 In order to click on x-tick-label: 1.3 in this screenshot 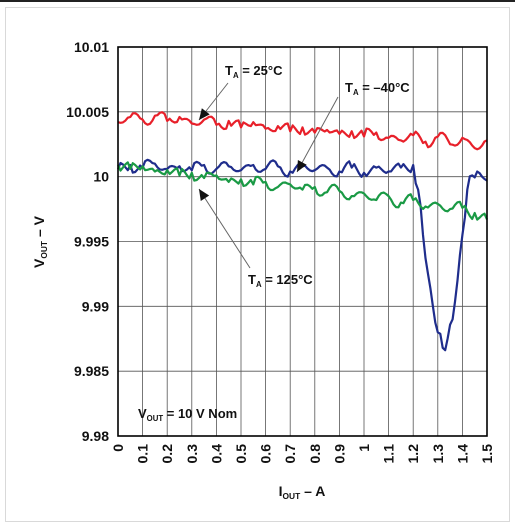, I will do `click(438, 454)`.